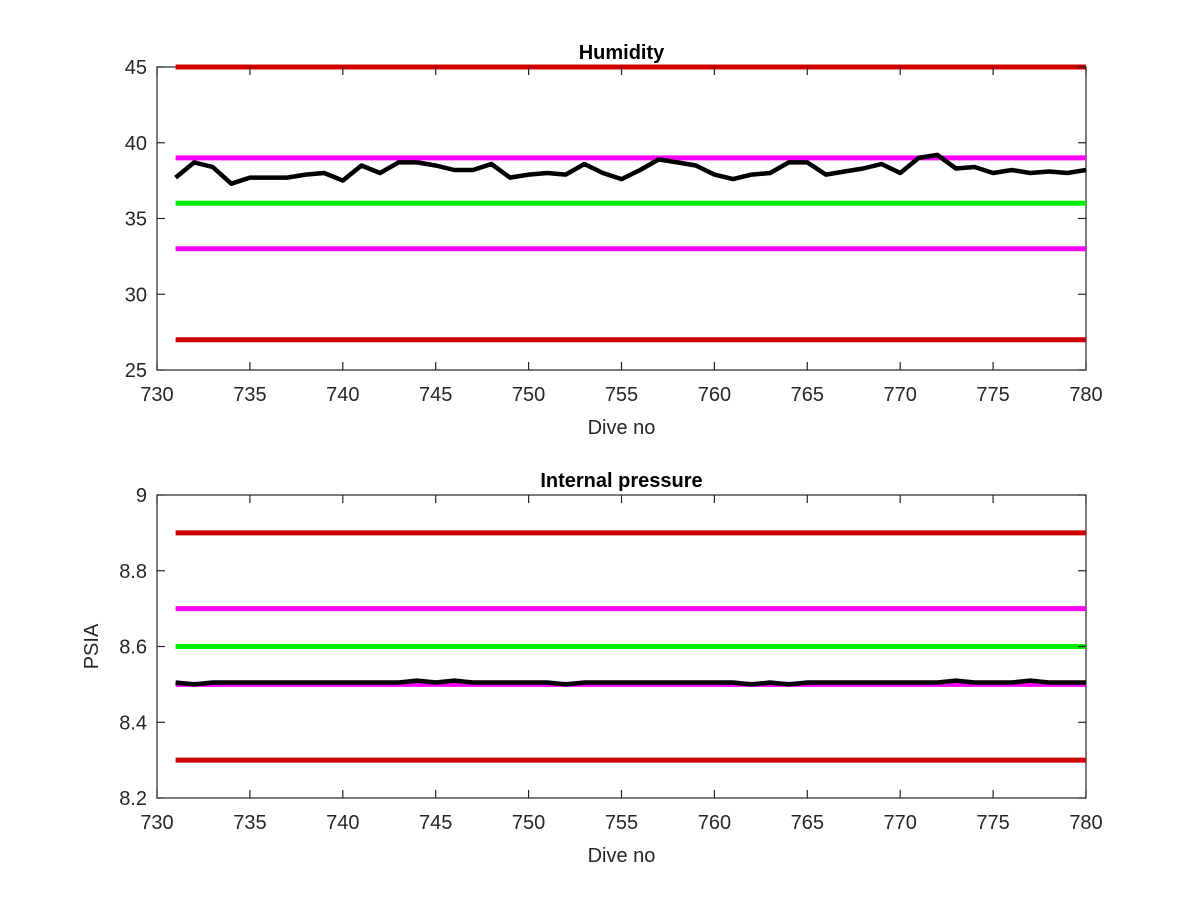 Image resolution: width=1200 pixels, height=900 pixels. I want to click on pressure-y-axis-label: PSIA, so click(92, 646).